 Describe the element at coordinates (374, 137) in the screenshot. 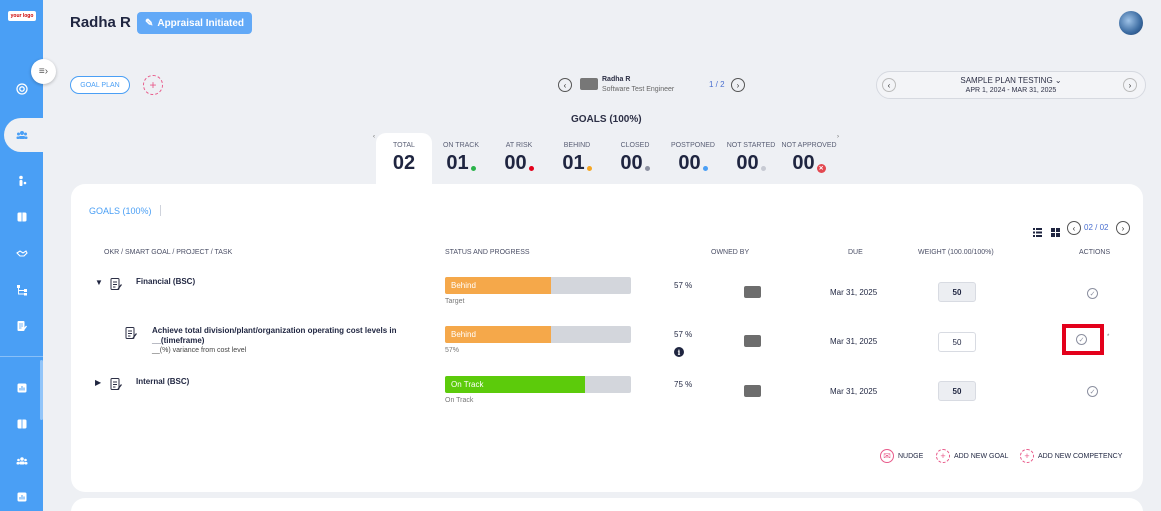

I see `stats-scroll-left-icon: ‹` at that location.